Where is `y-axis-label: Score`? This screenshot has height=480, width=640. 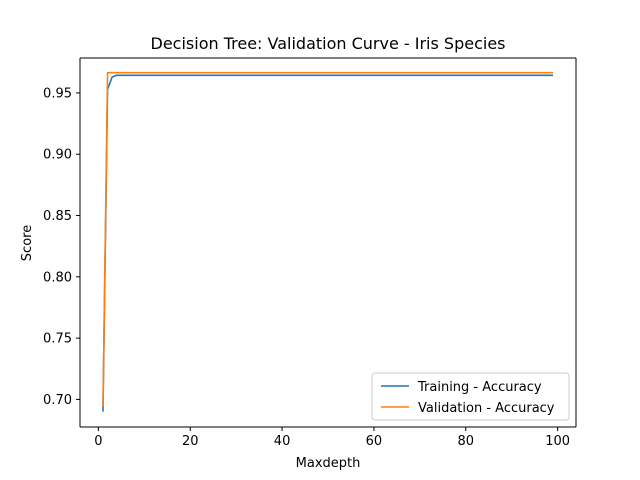
y-axis-label: Score is located at coordinates (27, 243).